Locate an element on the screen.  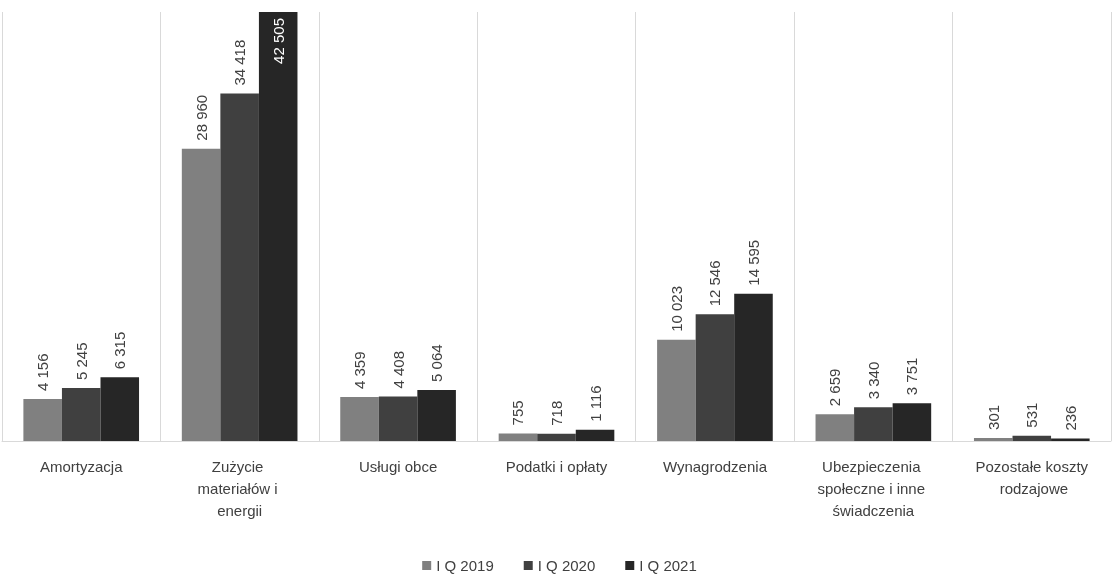
data-label: 2 659 is located at coordinates (835, 387).